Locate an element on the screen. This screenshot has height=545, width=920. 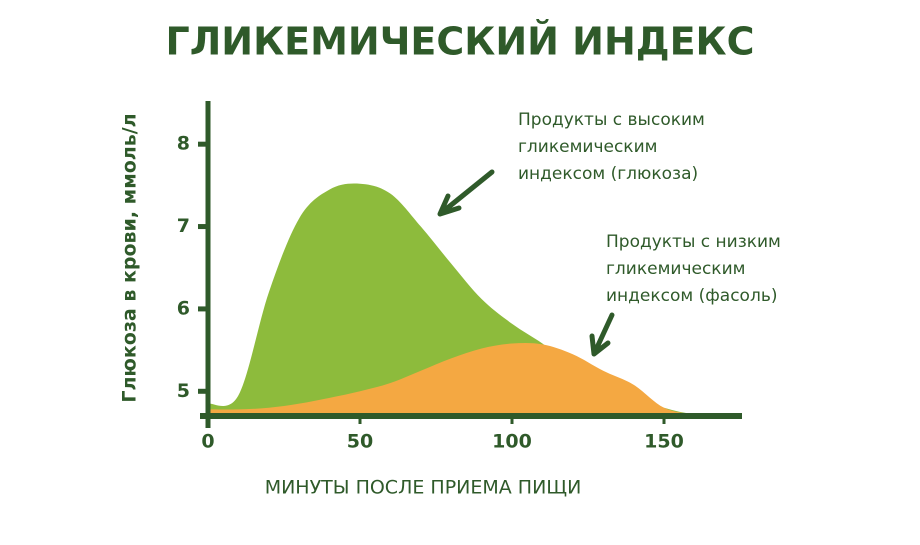
x-tick-label: 50 is located at coordinates (360, 442).